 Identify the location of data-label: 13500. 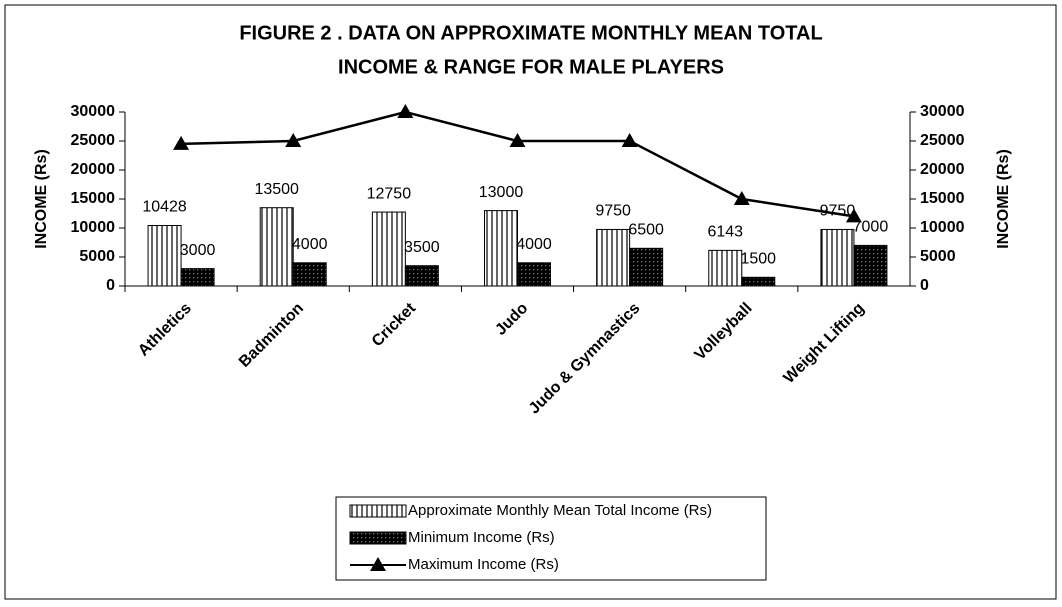
(276, 189).